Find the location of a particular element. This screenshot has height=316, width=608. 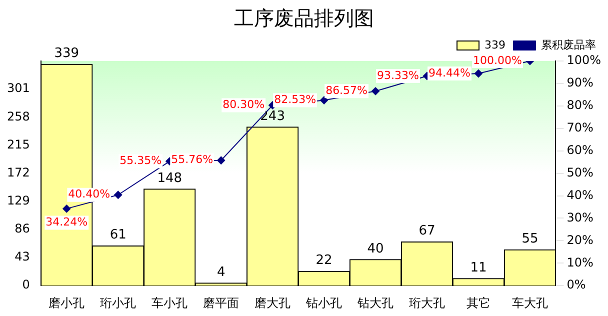

y-tick-label: 86 is located at coordinates (22, 229).